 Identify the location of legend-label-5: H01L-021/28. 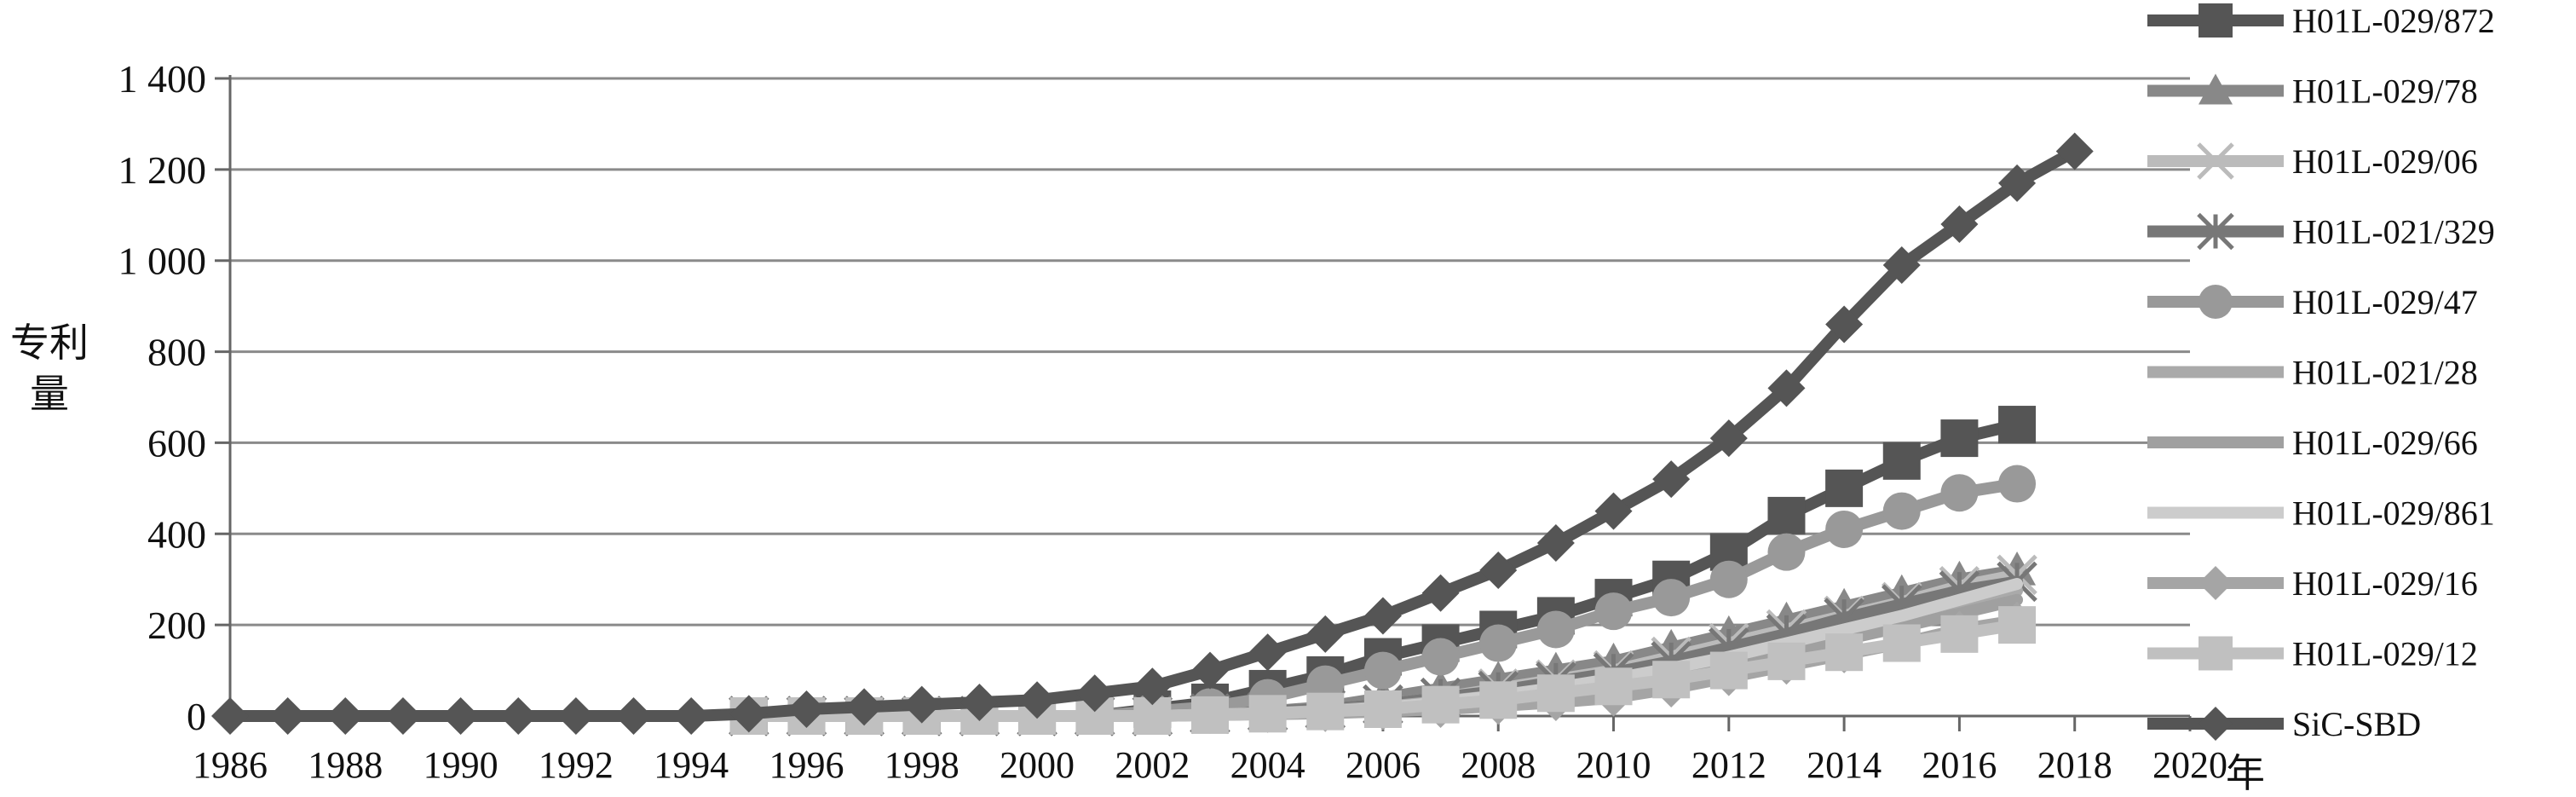
(2385, 373).